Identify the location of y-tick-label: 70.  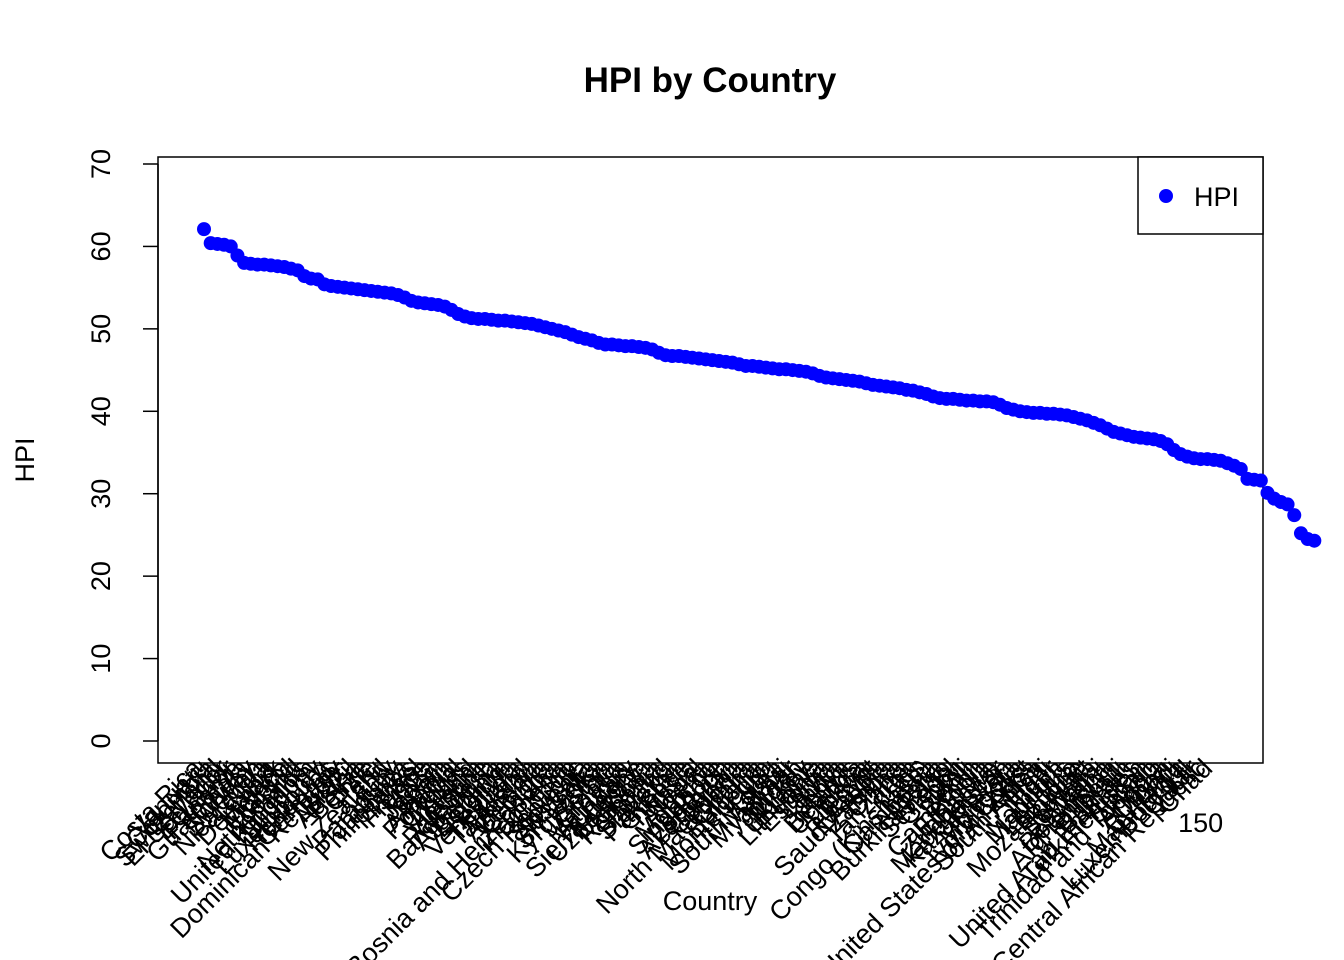
(101, 164).